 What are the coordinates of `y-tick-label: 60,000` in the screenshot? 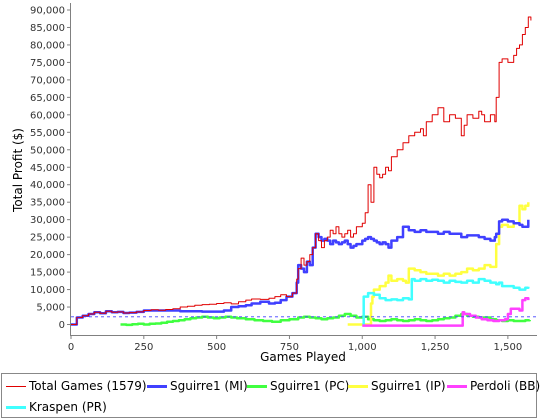 It's located at (47, 115).